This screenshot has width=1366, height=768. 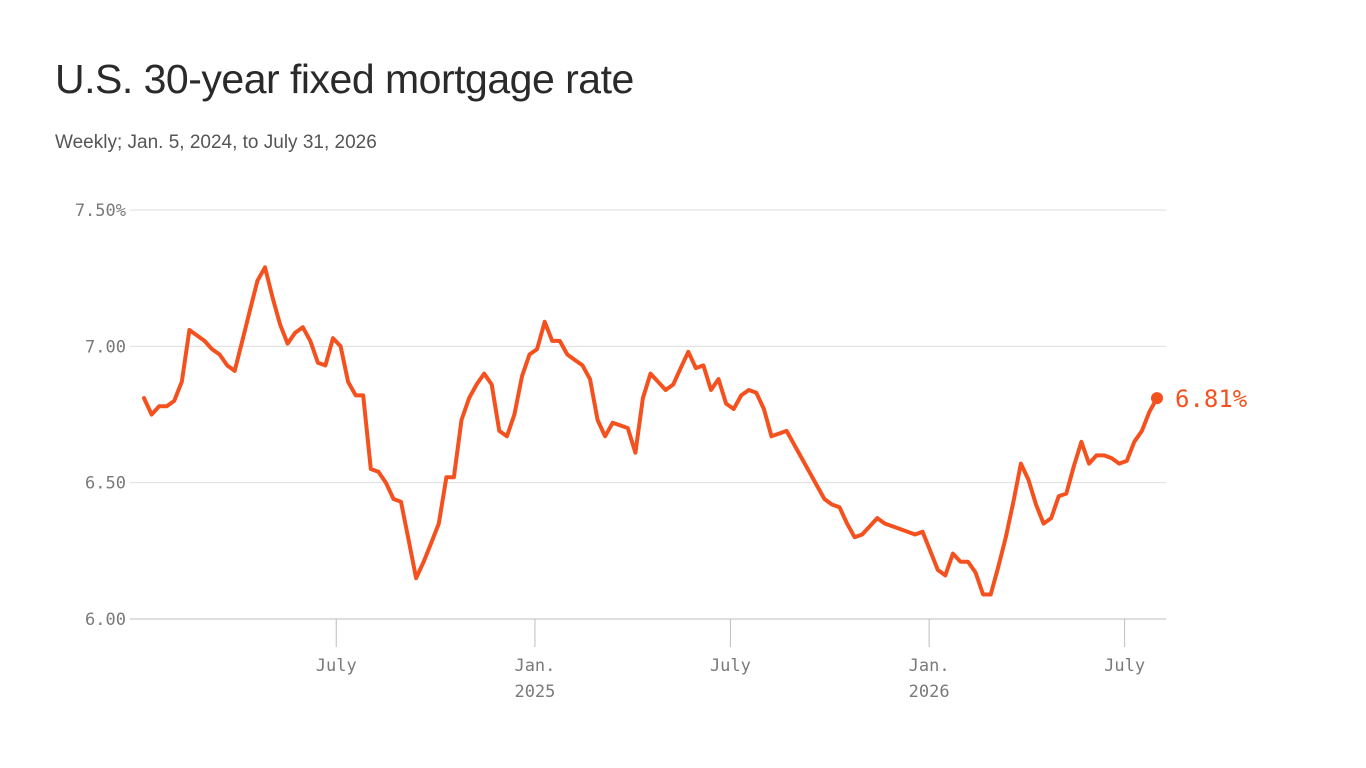 I want to click on y-tick-label: 6.00, so click(x=105, y=620).